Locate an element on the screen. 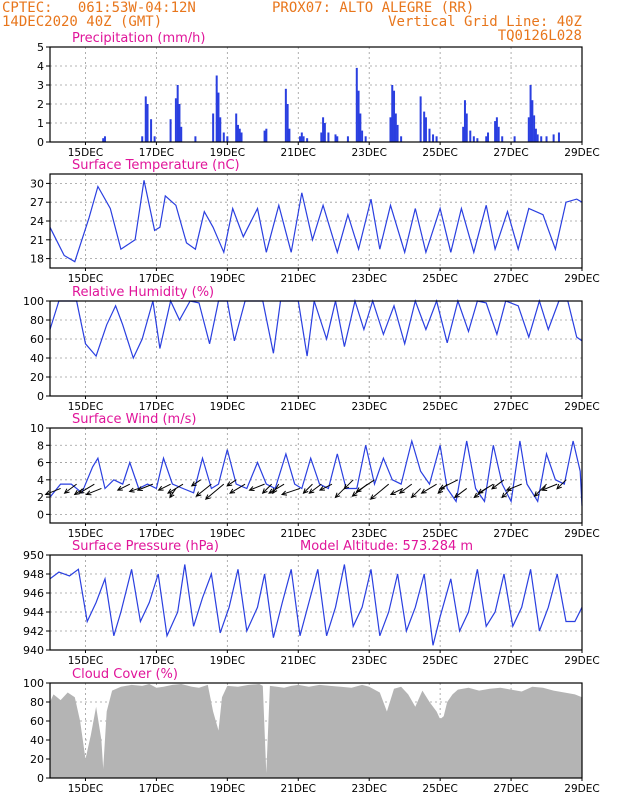  rh-ytick-label: 40 is located at coordinates (37, 358).